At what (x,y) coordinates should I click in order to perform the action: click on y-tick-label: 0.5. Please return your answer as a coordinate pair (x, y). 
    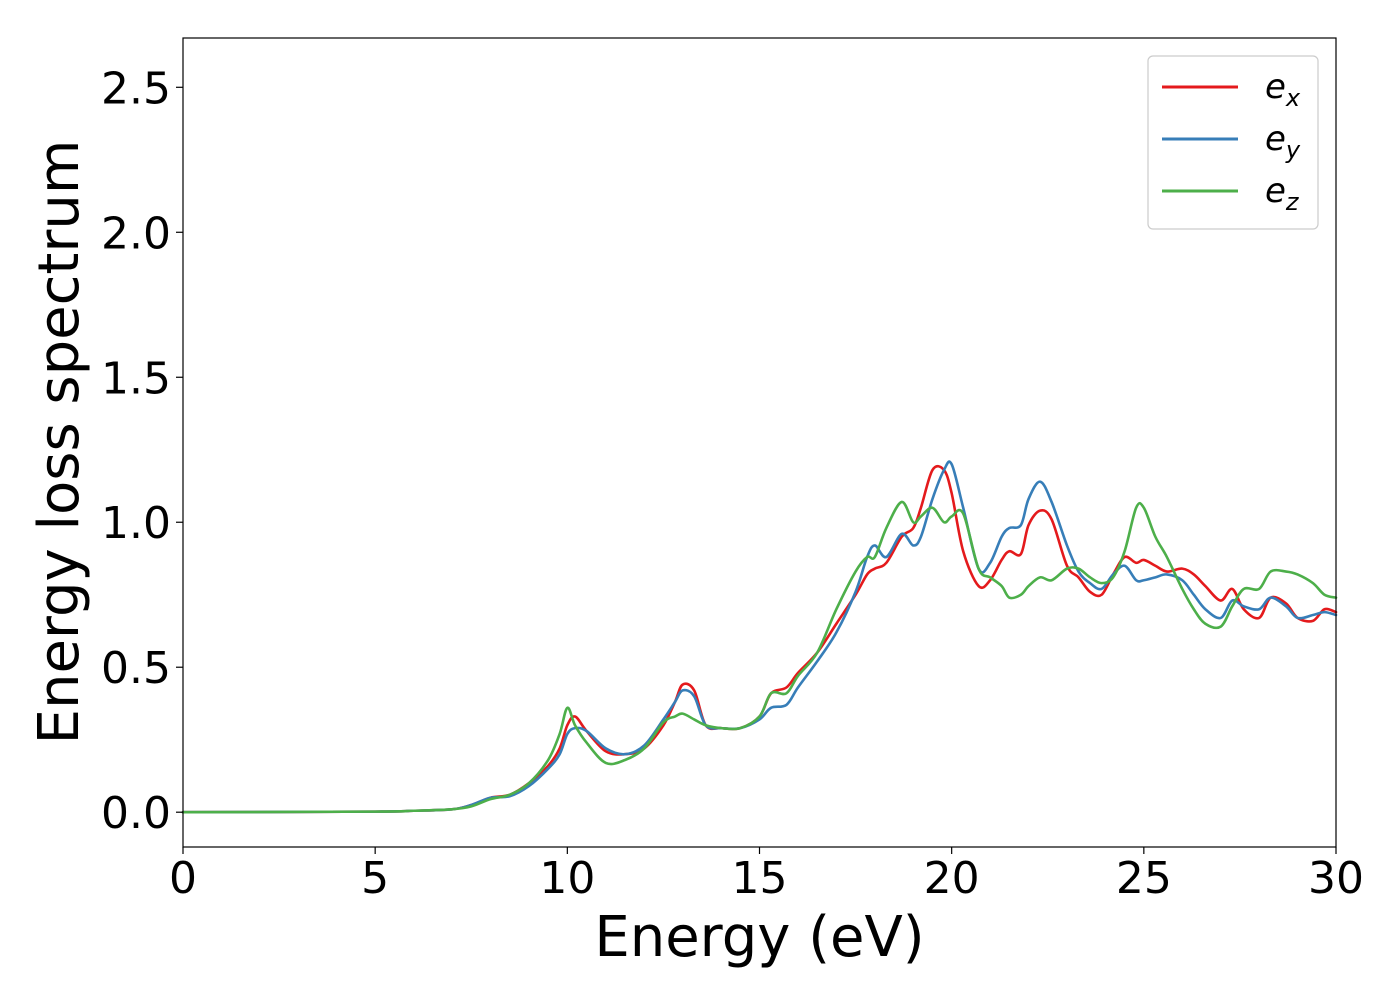
    Looking at the image, I should click on (136, 668).